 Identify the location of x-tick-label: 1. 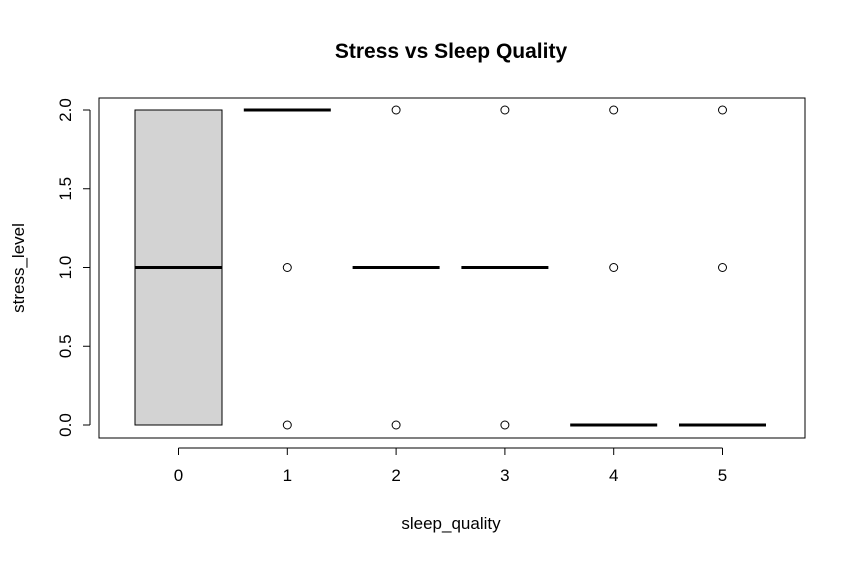
(287, 475).